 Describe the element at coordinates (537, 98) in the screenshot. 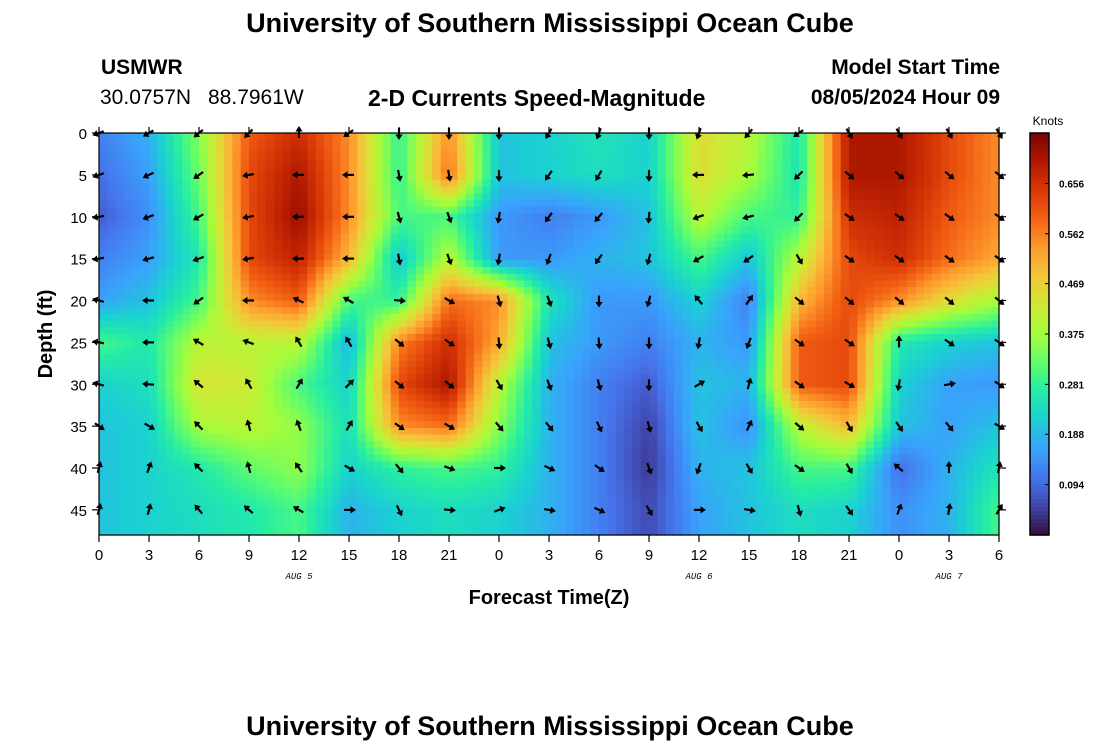

I see `product-title: 2-D Currents Speed-Magnitude` at that location.